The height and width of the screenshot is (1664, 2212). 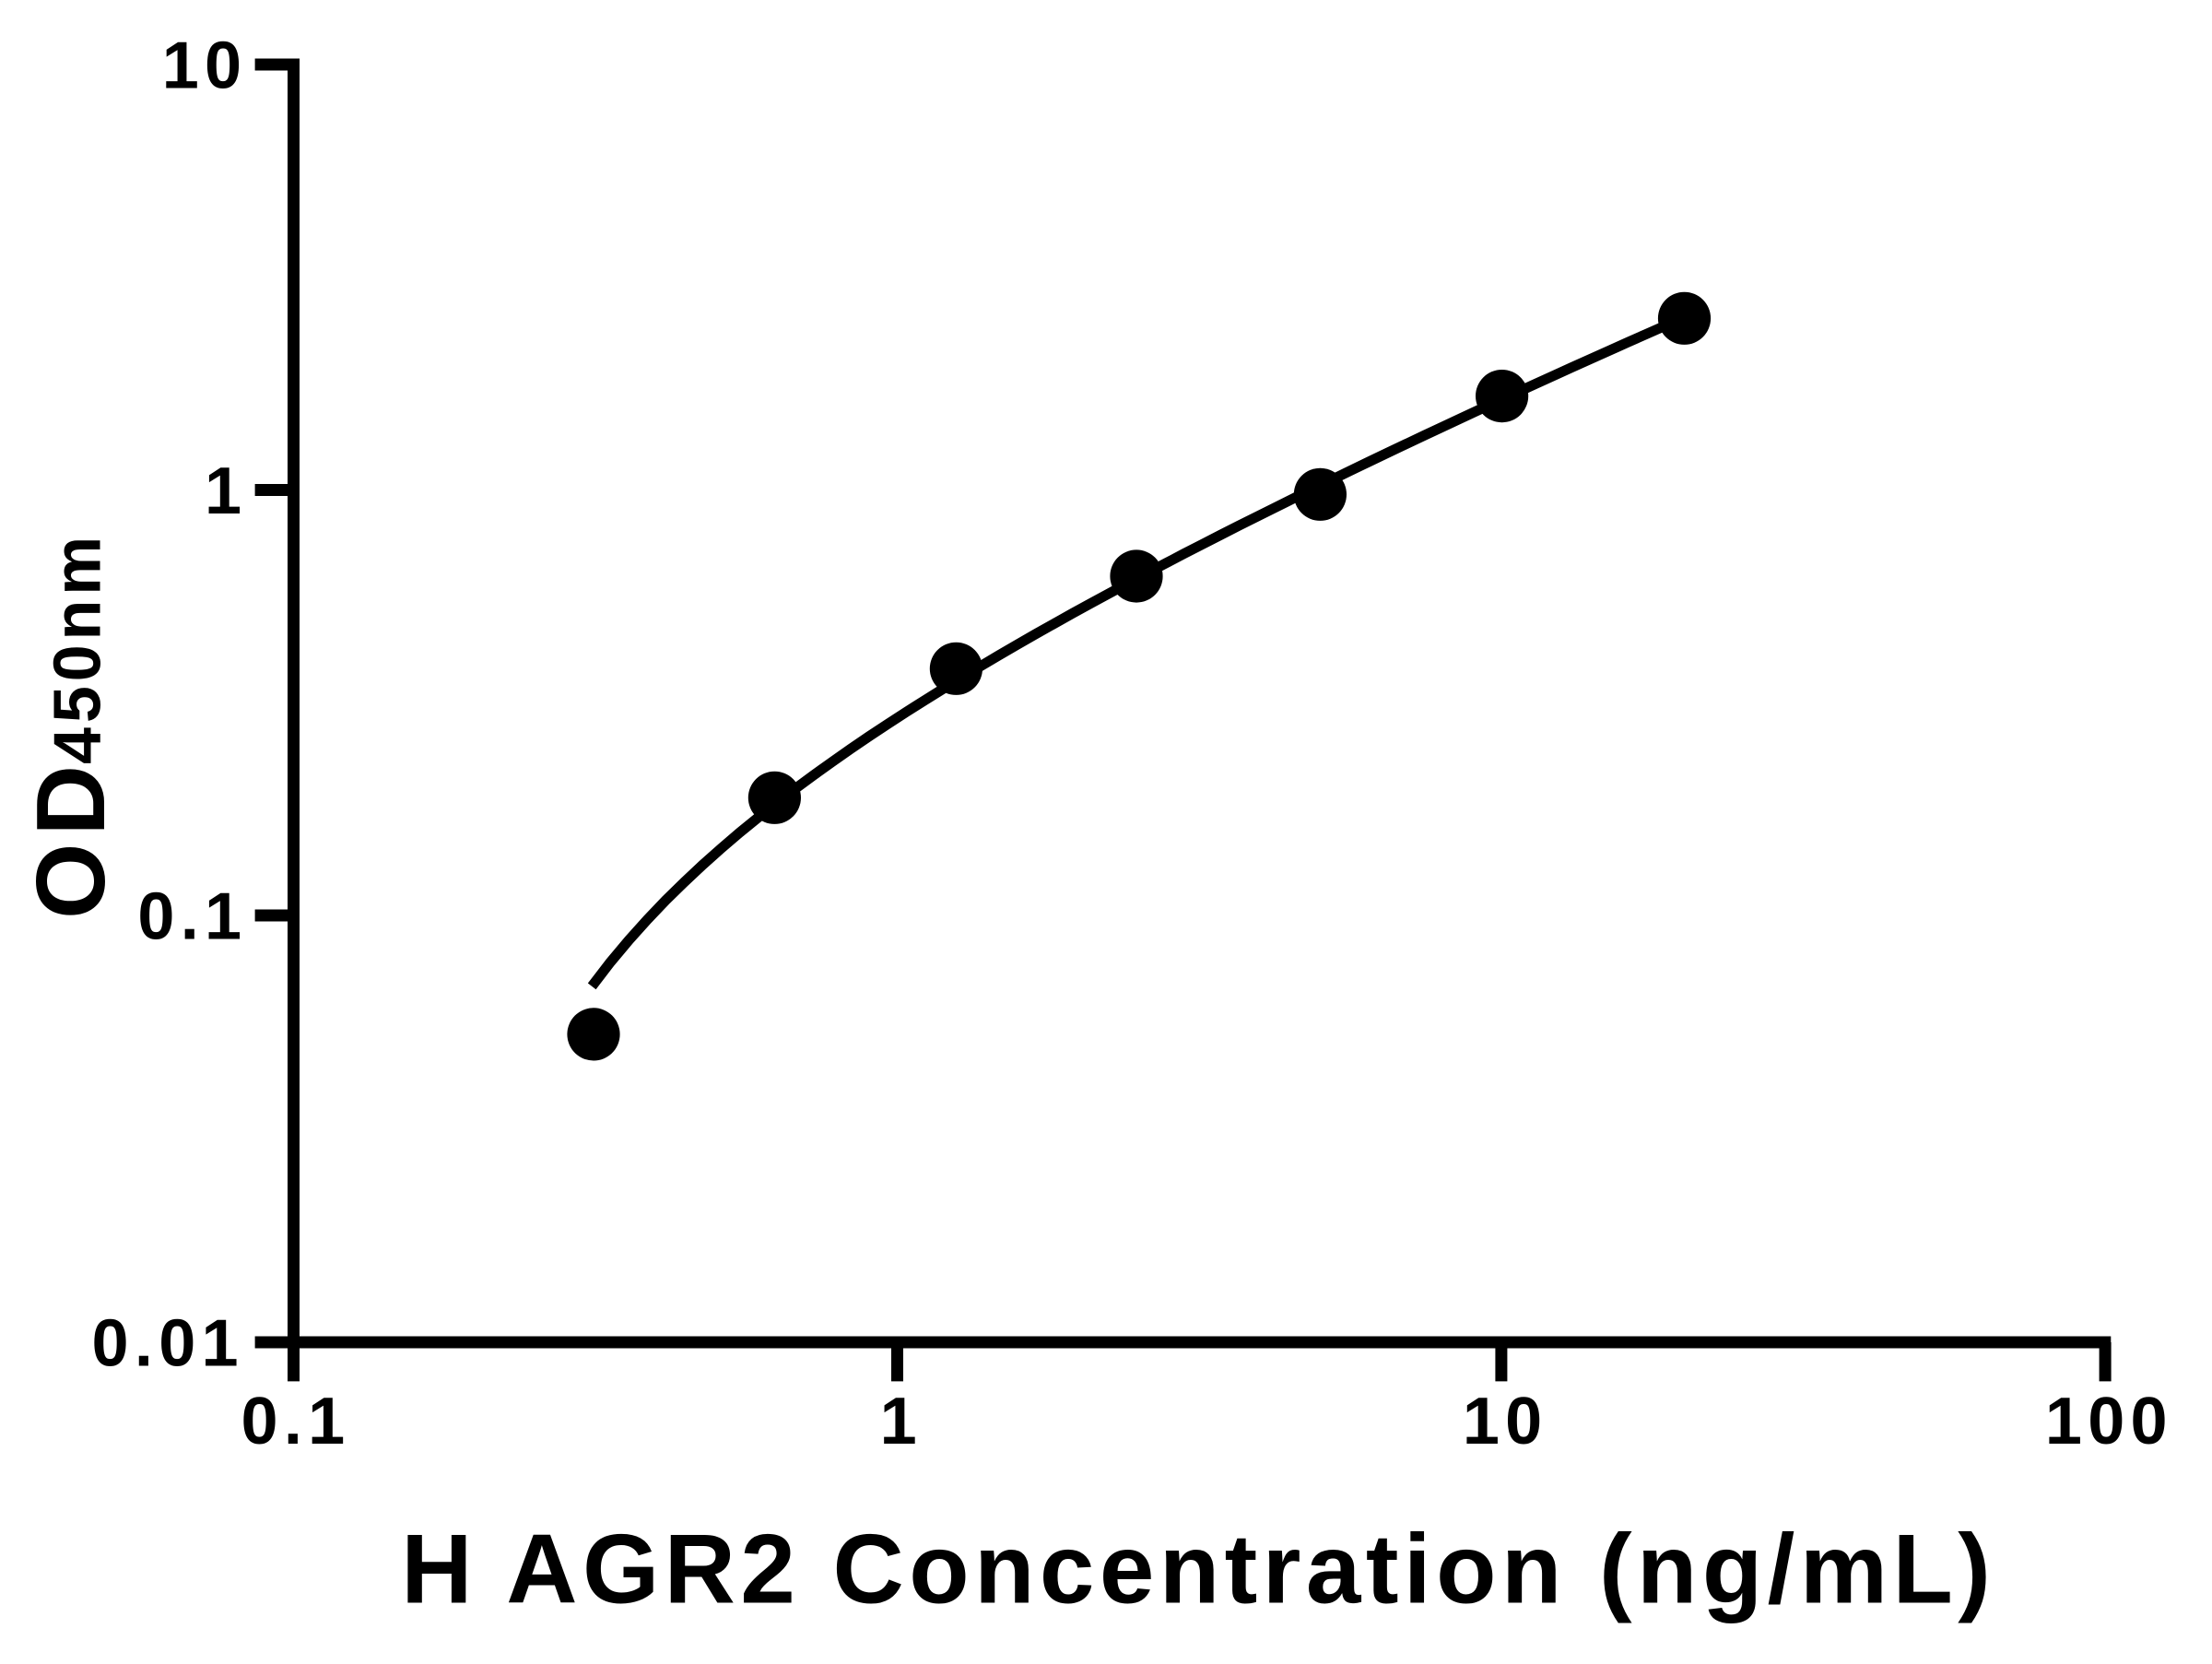 I want to click on svg-text: 100, so click(x=2109, y=1421).